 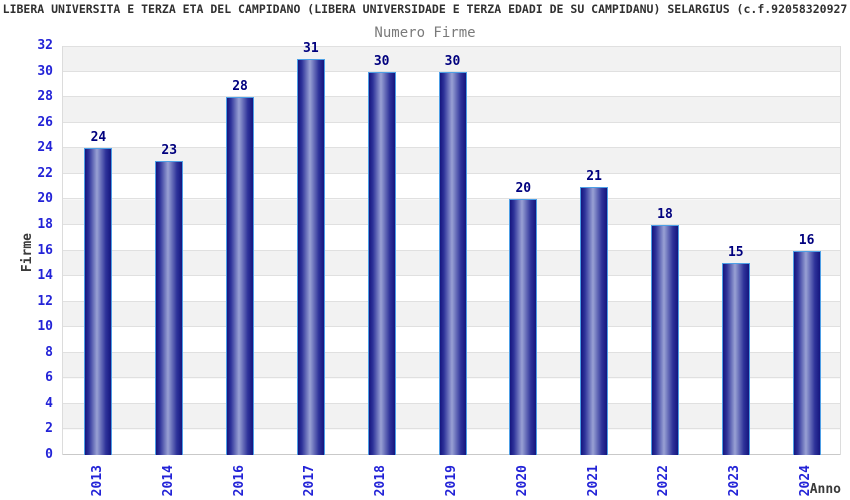 I want to click on x-tick-label-2021: 2021, so click(x=593, y=481).